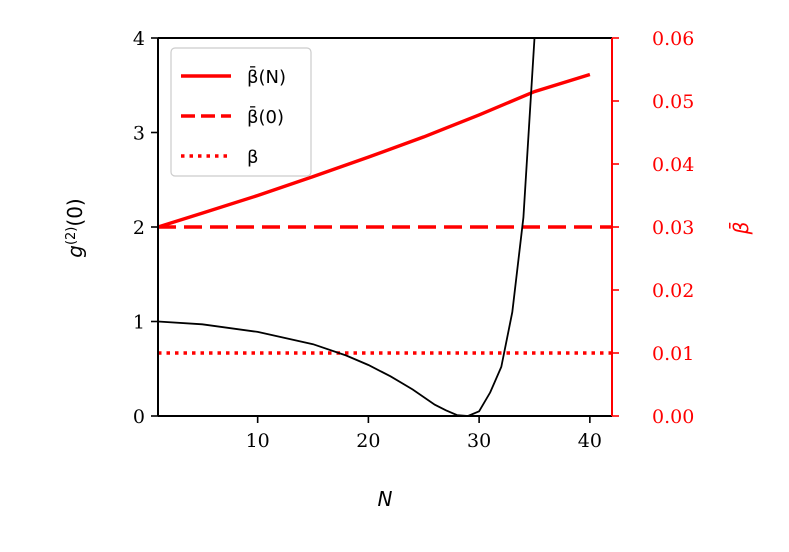  I want to click on y-left-tick-label: 2, so click(139, 228).